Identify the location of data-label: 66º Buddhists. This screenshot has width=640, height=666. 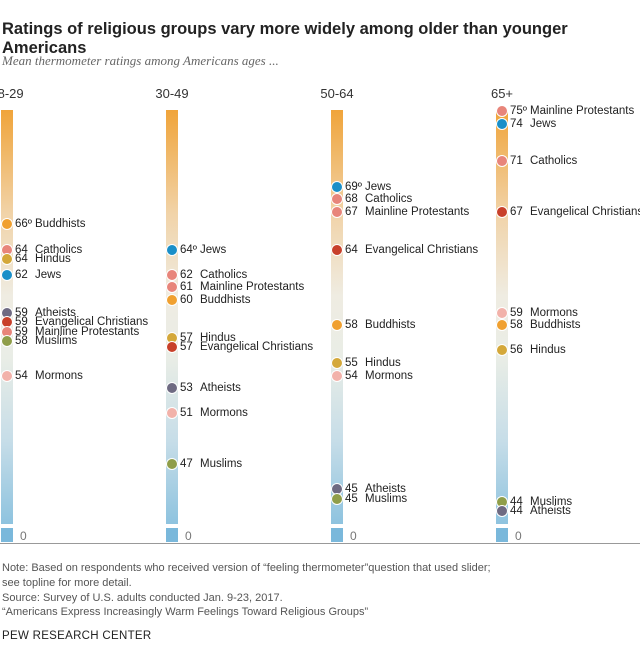
(50, 224).